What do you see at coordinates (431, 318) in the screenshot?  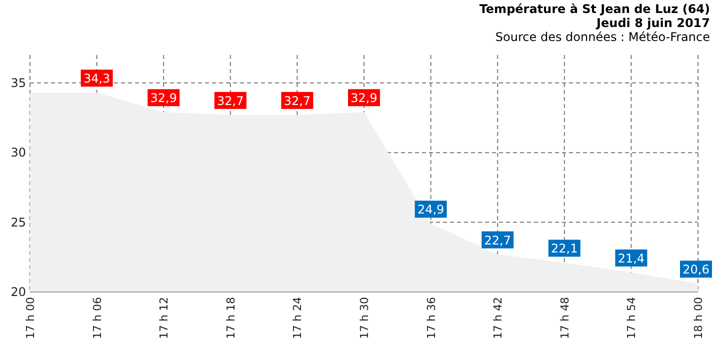 I see `x-tick-label: 17 h 36` at bounding box center [431, 318].